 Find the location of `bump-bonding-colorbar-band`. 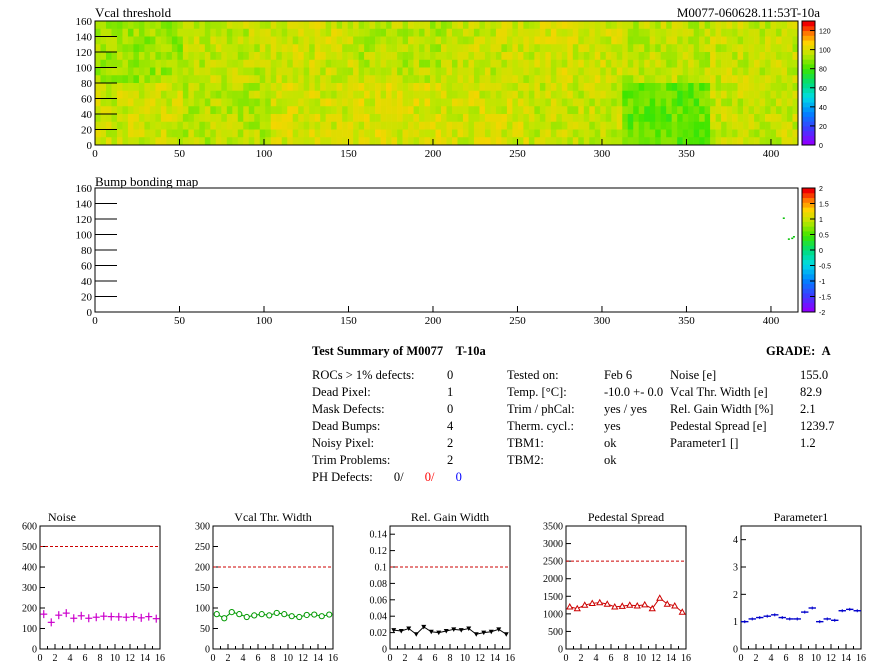

bump-bonding-colorbar-band is located at coordinates (808, 224).